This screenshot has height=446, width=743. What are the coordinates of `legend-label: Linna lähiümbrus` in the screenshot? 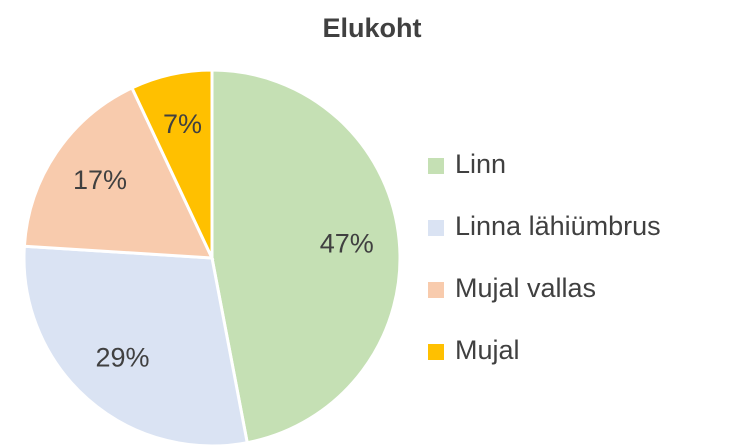 It's located at (558, 226).